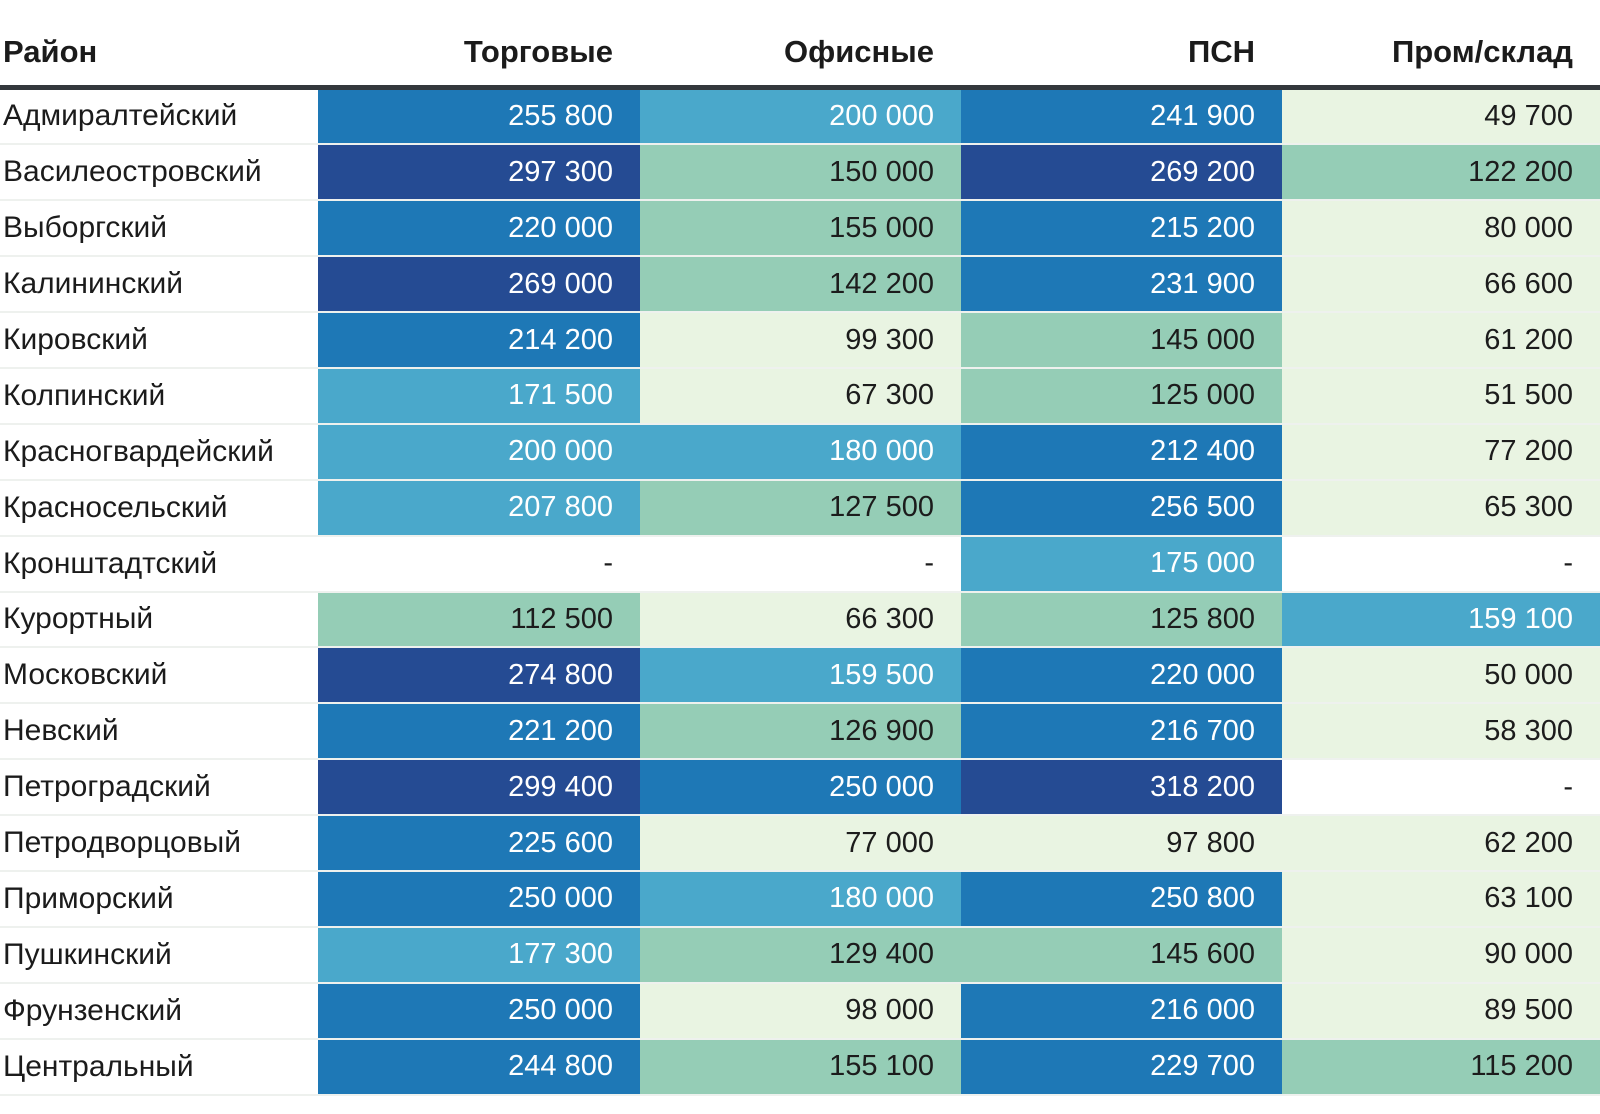 Image resolution: width=1600 pixels, height=1114 pixels. I want to click on value-cell: 80 000, so click(1441, 229).